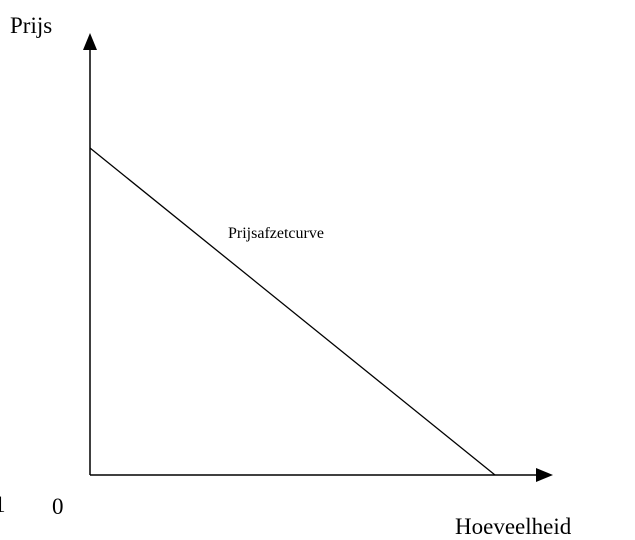  What do you see at coordinates (31, 25) in the screenshot?
I see `y-axis-label: Prijs` at bounding box center [31, 25].